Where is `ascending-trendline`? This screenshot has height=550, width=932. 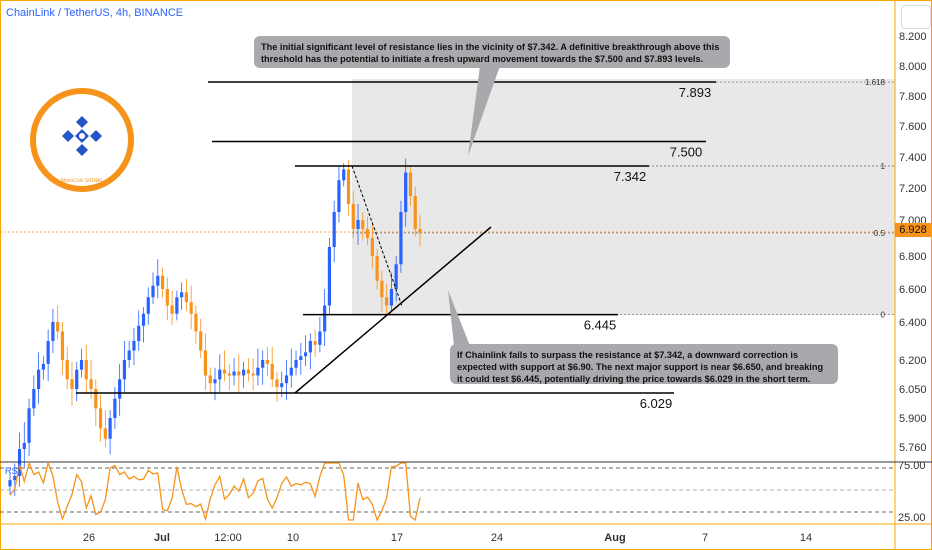 ascending-trendline is located at coordinates (393, 310).